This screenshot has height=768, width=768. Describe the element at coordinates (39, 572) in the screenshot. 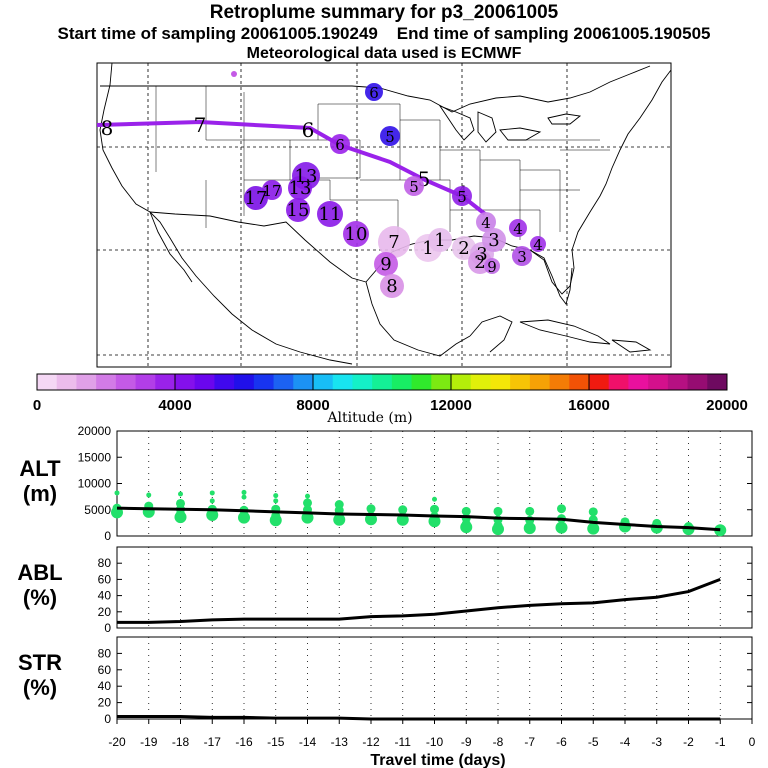

I see `panel-name: ABL` at that location.